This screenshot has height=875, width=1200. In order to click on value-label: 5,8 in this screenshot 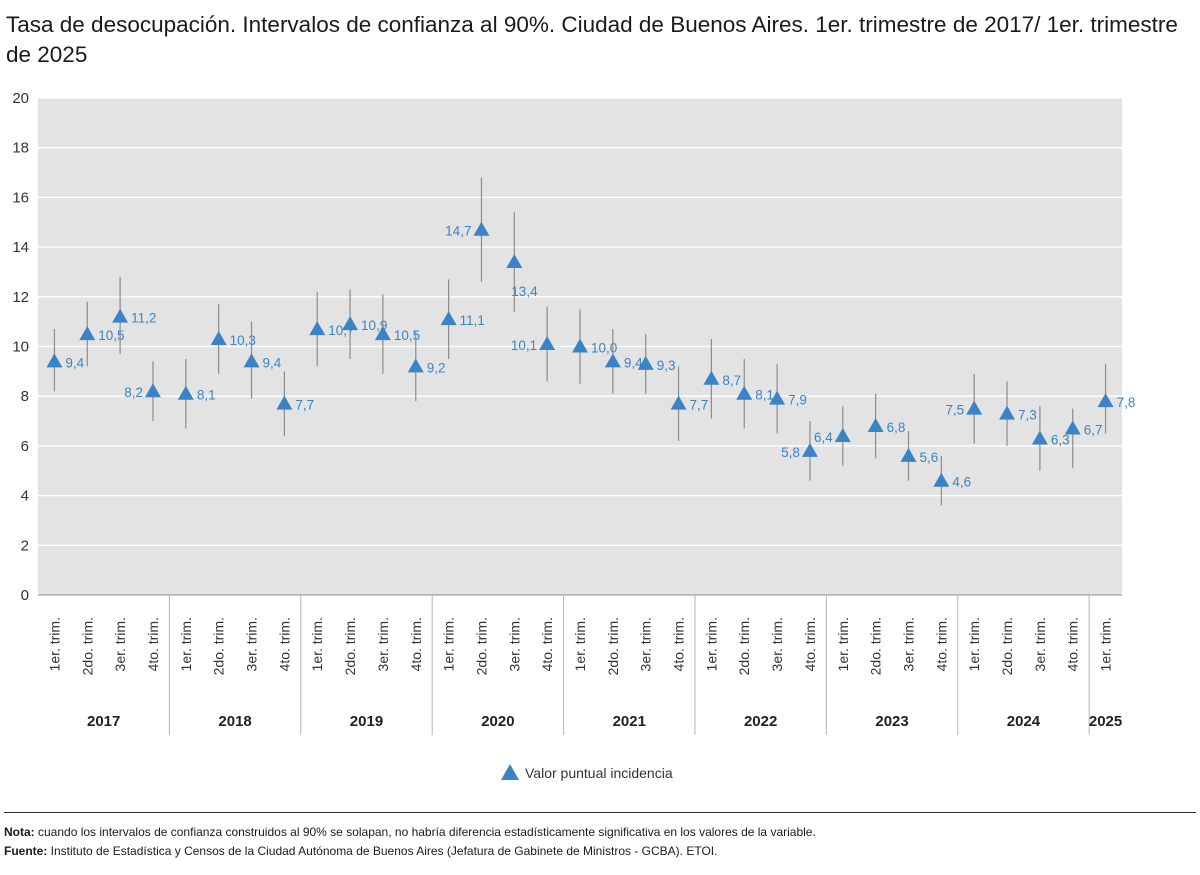, I will do `click(790, 452)`.